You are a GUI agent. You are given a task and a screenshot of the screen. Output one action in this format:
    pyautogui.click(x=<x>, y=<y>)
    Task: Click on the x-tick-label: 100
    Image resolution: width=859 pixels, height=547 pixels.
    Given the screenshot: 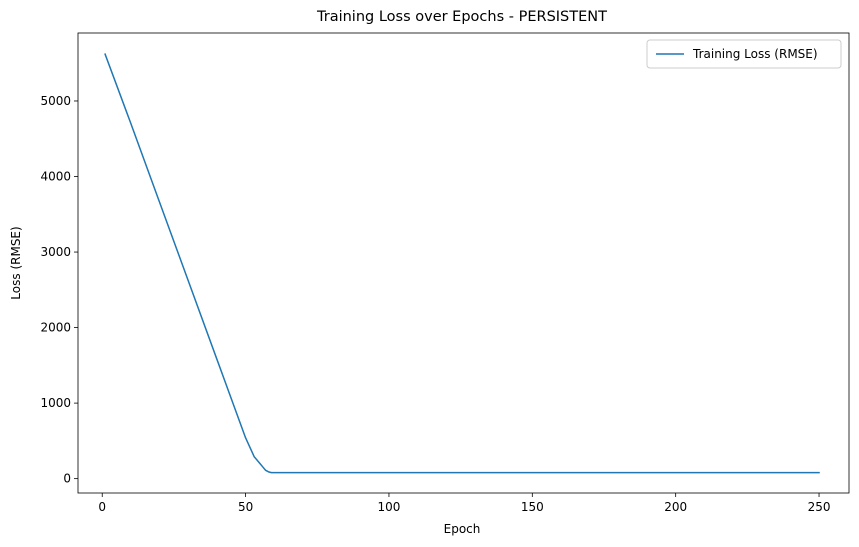 What is the action you would take?
    pyautogui.click(x=388, y=507)
    